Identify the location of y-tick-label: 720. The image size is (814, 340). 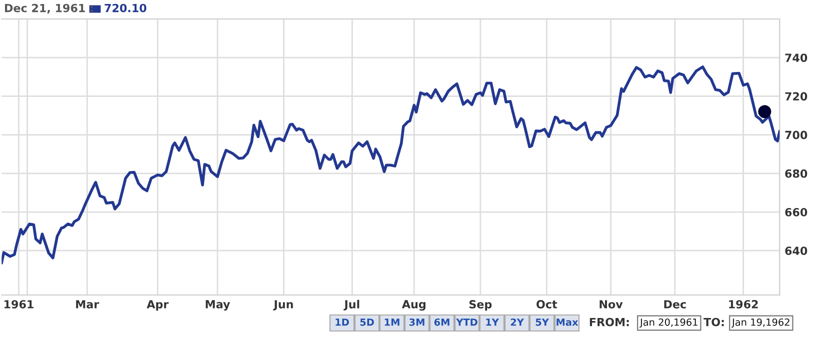
(796, 96).